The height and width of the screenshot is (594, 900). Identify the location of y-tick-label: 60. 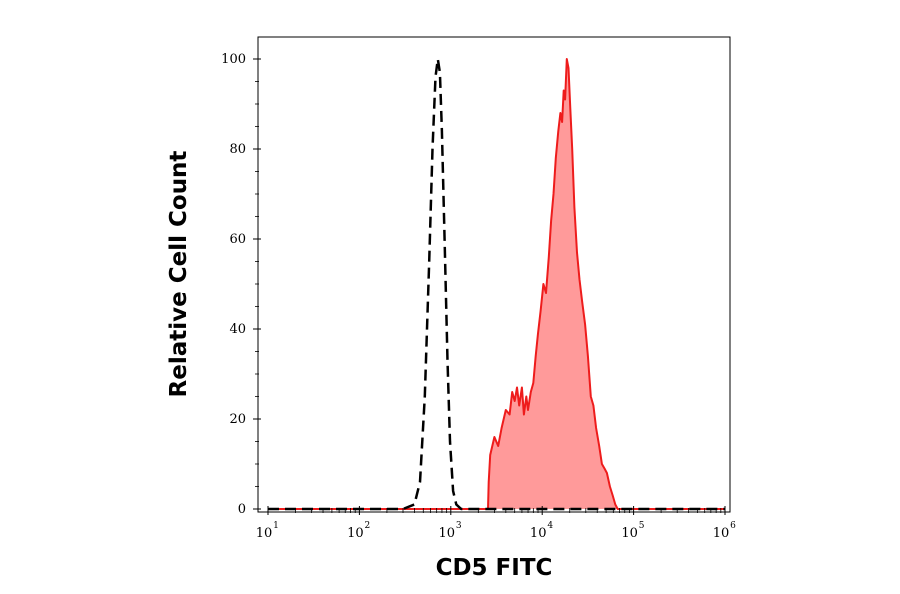
(237, 239).